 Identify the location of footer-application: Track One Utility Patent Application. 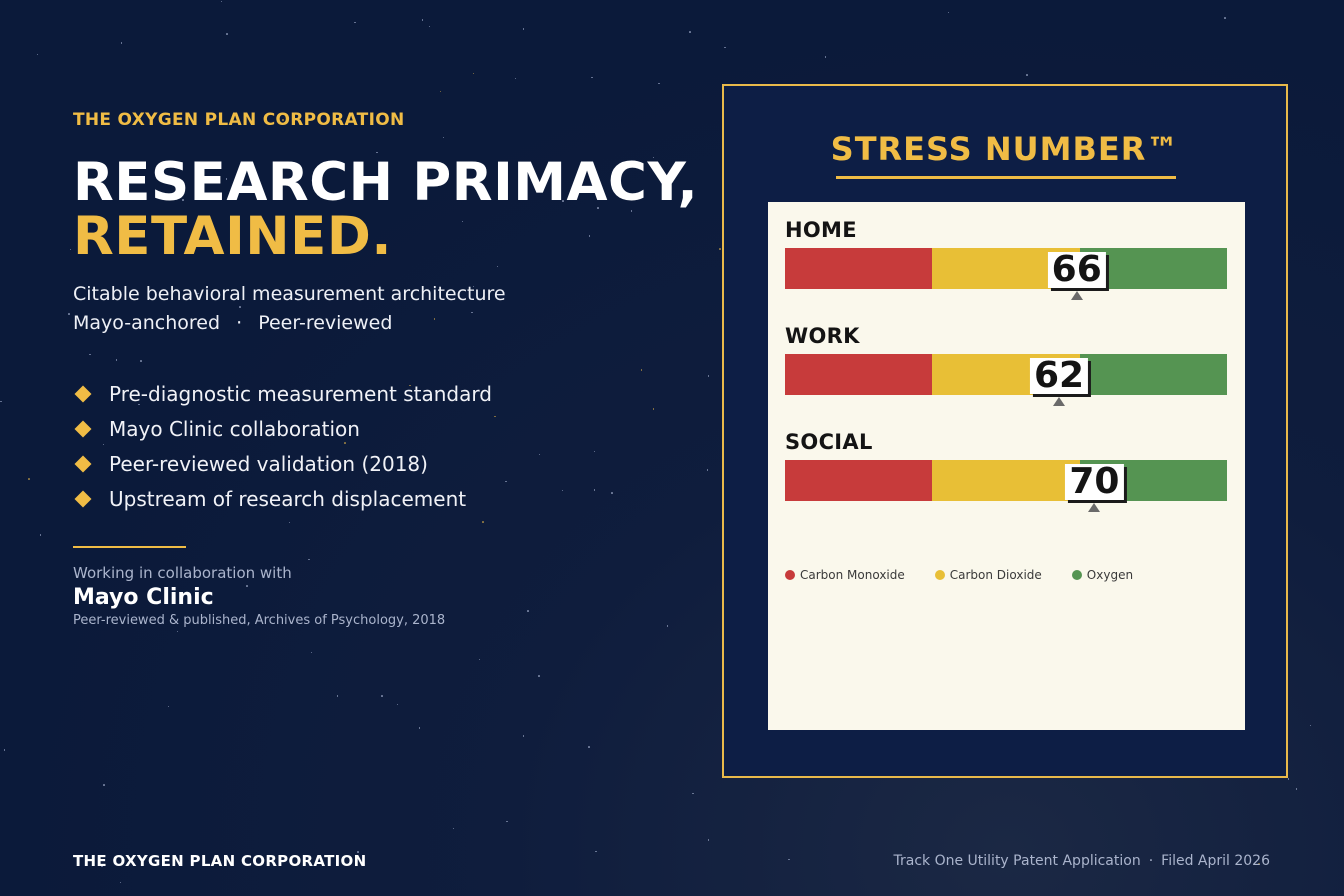
(1017, 861).